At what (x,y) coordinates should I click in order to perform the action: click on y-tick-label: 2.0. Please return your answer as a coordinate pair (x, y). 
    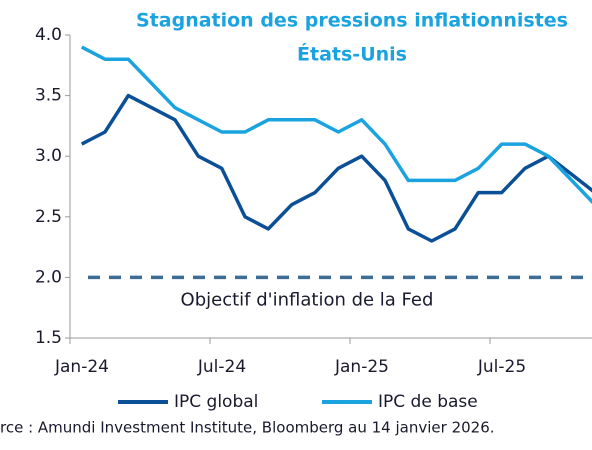
    Looking at the image, I should click on (48, 277).